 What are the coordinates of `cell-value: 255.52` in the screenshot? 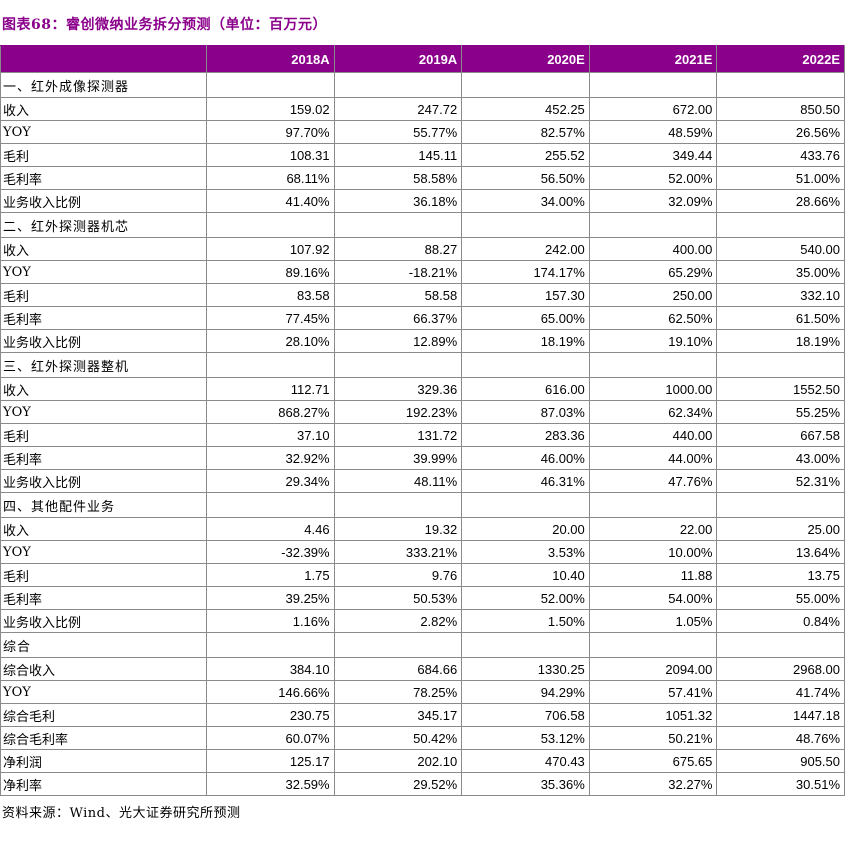 It's located at (525, 155).